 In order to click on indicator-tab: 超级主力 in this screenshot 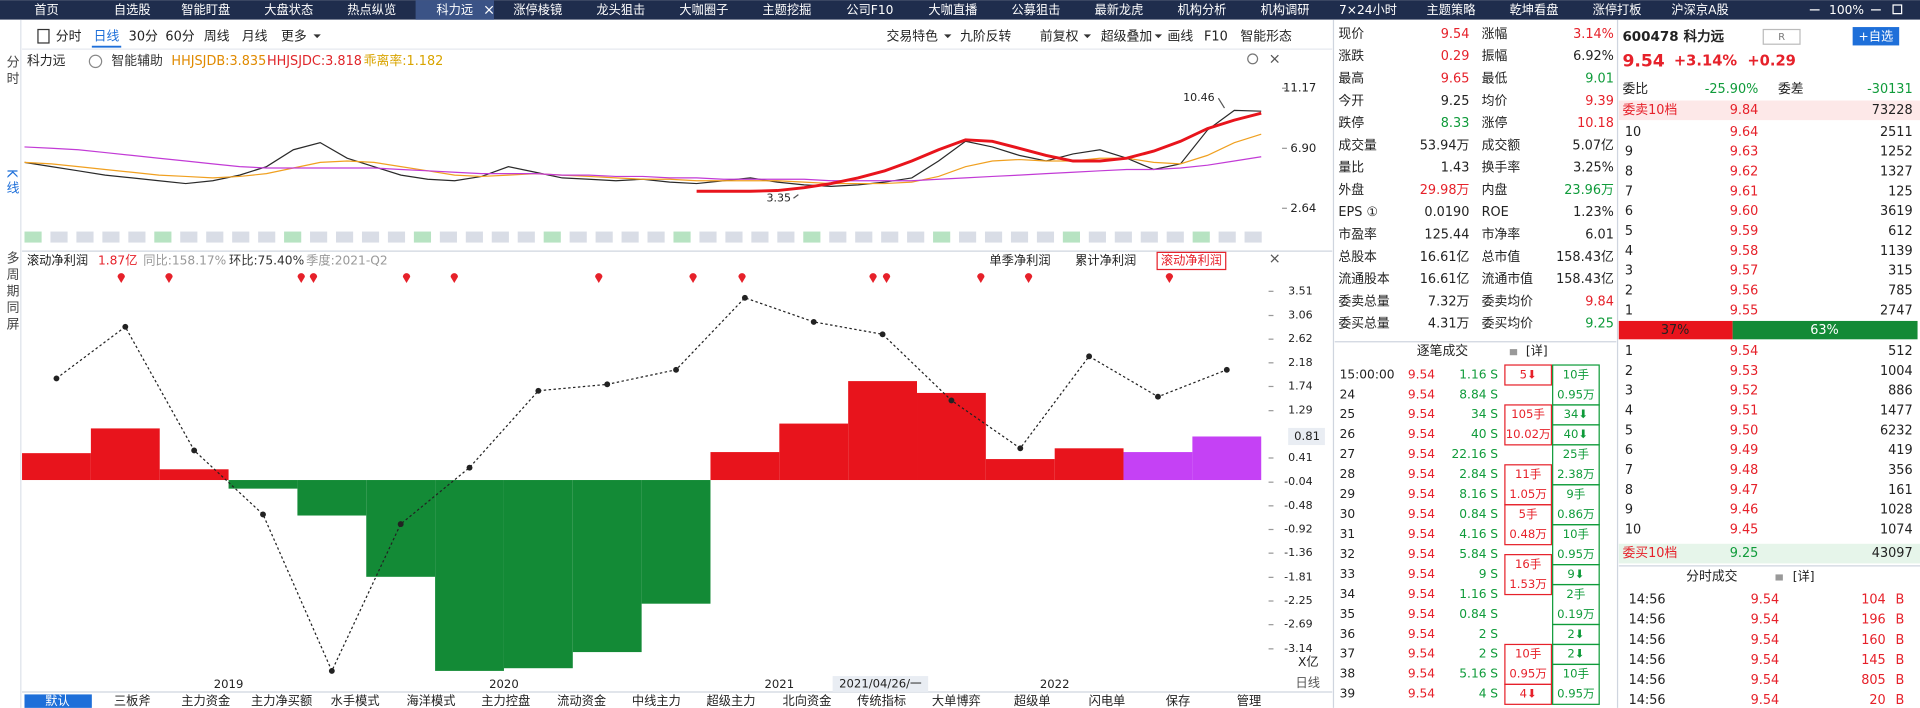, I will do `click(731, 700)`.